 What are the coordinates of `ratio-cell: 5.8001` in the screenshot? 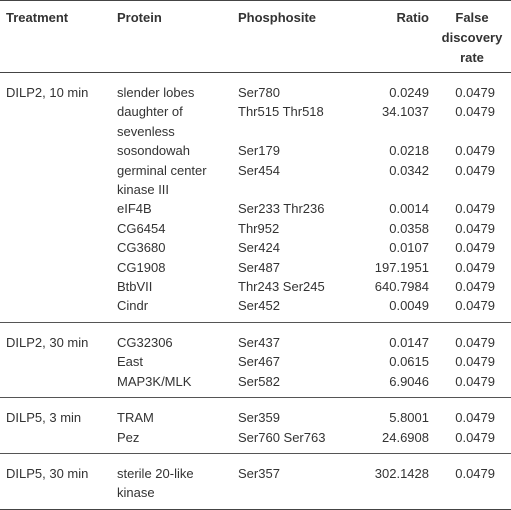 It's located at (409, 418).